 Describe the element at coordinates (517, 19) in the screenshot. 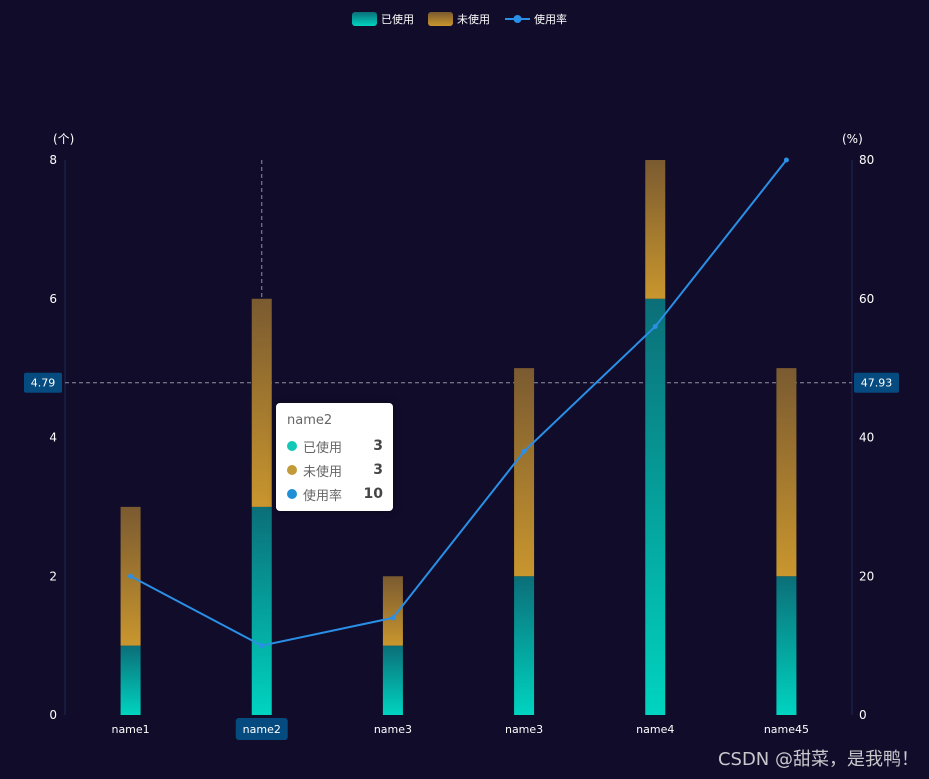

I see `legend-rate-marker` at that location.